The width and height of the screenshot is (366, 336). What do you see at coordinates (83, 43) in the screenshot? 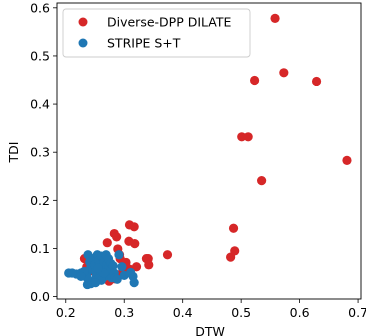
I see `legend-marker-stripe-s-t` at bounding box center [83, 43].